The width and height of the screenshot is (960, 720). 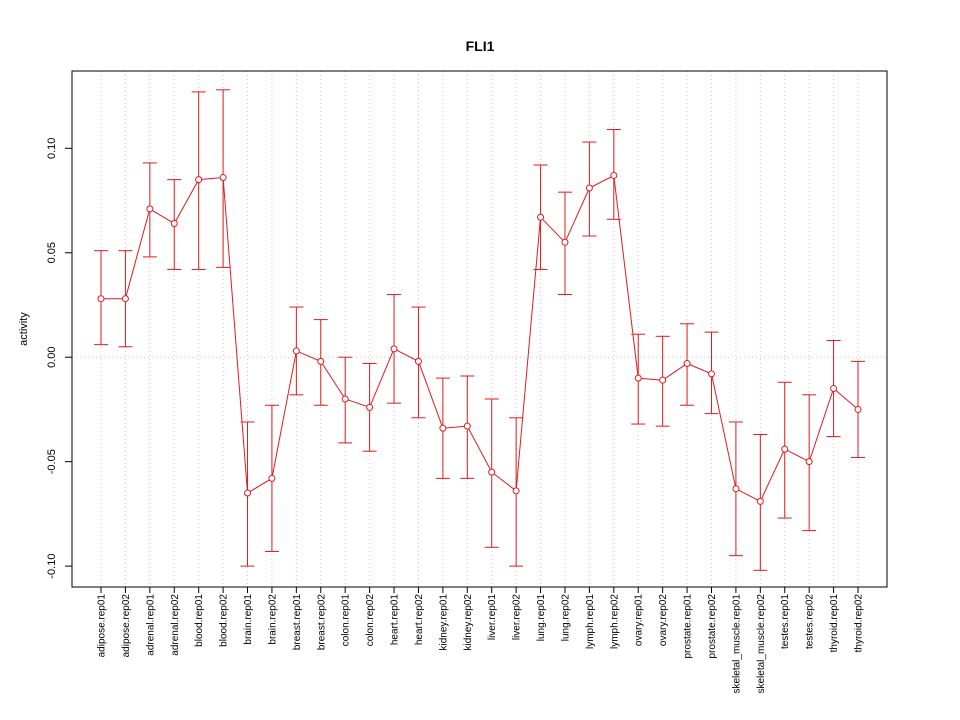 What do you see at coordinates (663, 620) in the screenshot?
I see `x-tick-label: ovary.rep02` at bounding box center [663, 620].